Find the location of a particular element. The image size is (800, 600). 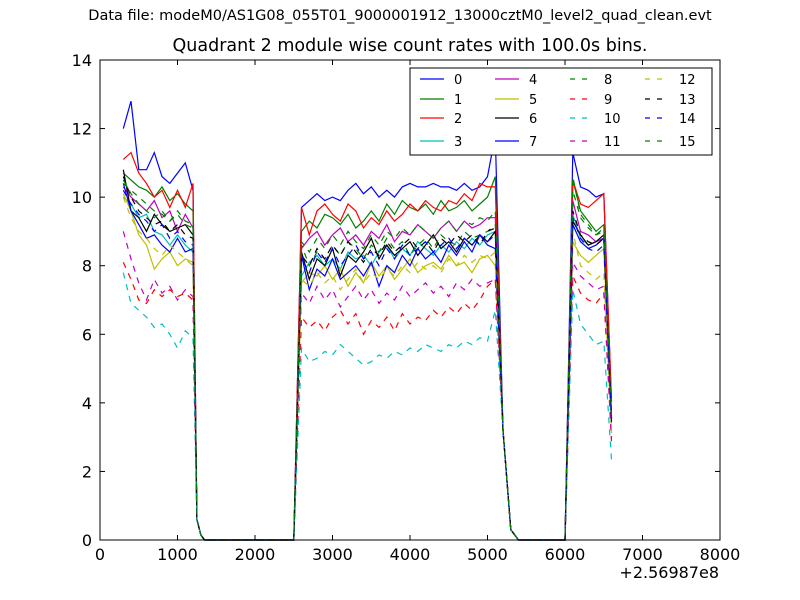

legend-label-1: 1 is located at coordinates (458, 100).